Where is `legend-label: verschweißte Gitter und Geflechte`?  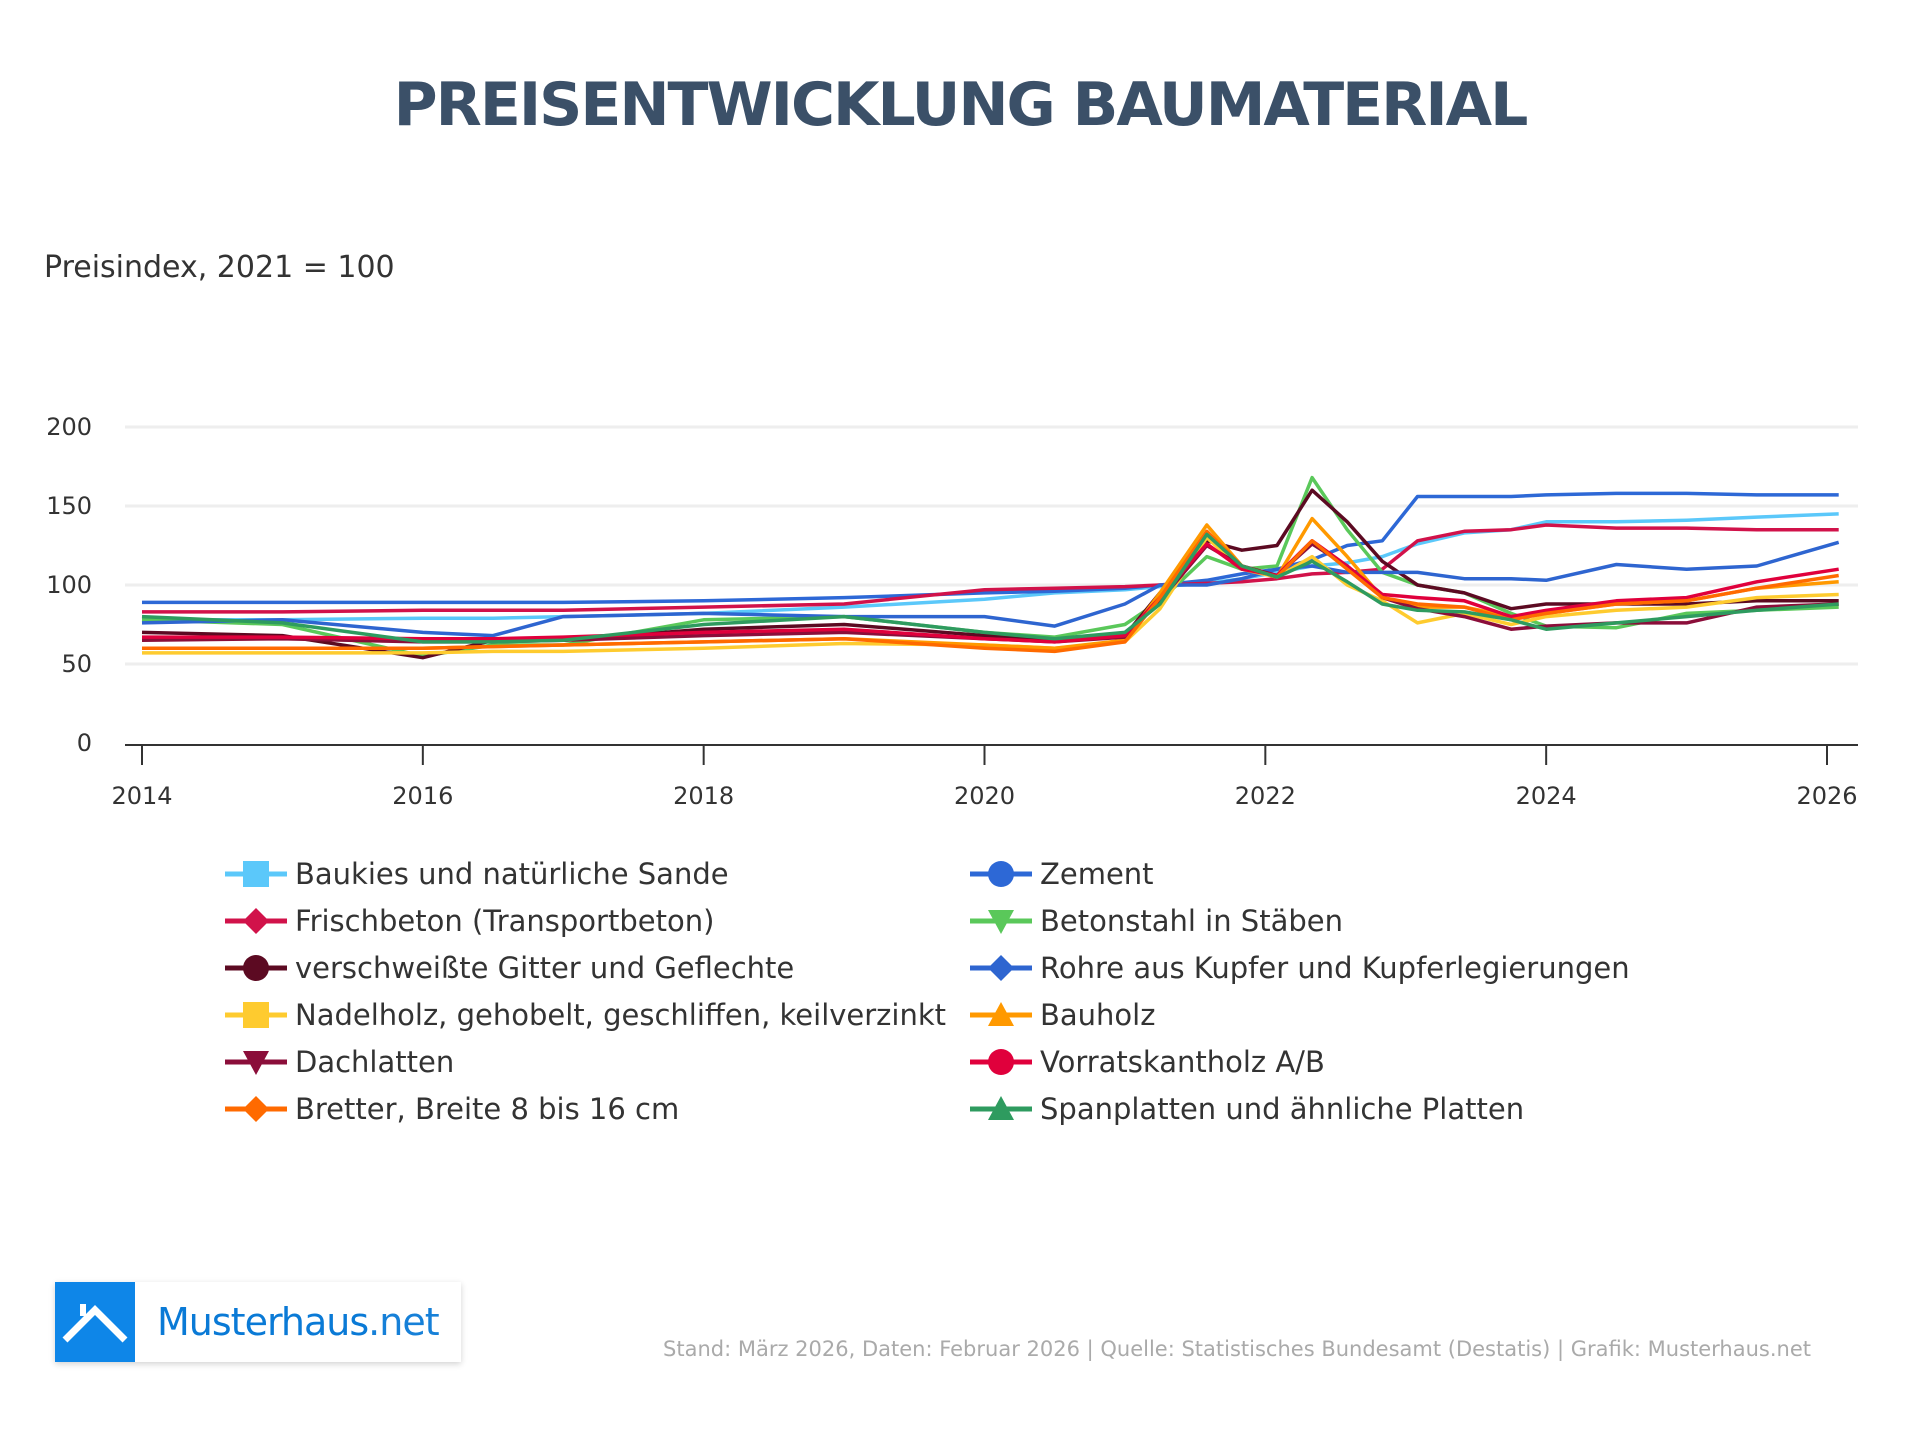 legend-label: verschweißte Gitter und Geflechte is located at coordinates (544, 968).